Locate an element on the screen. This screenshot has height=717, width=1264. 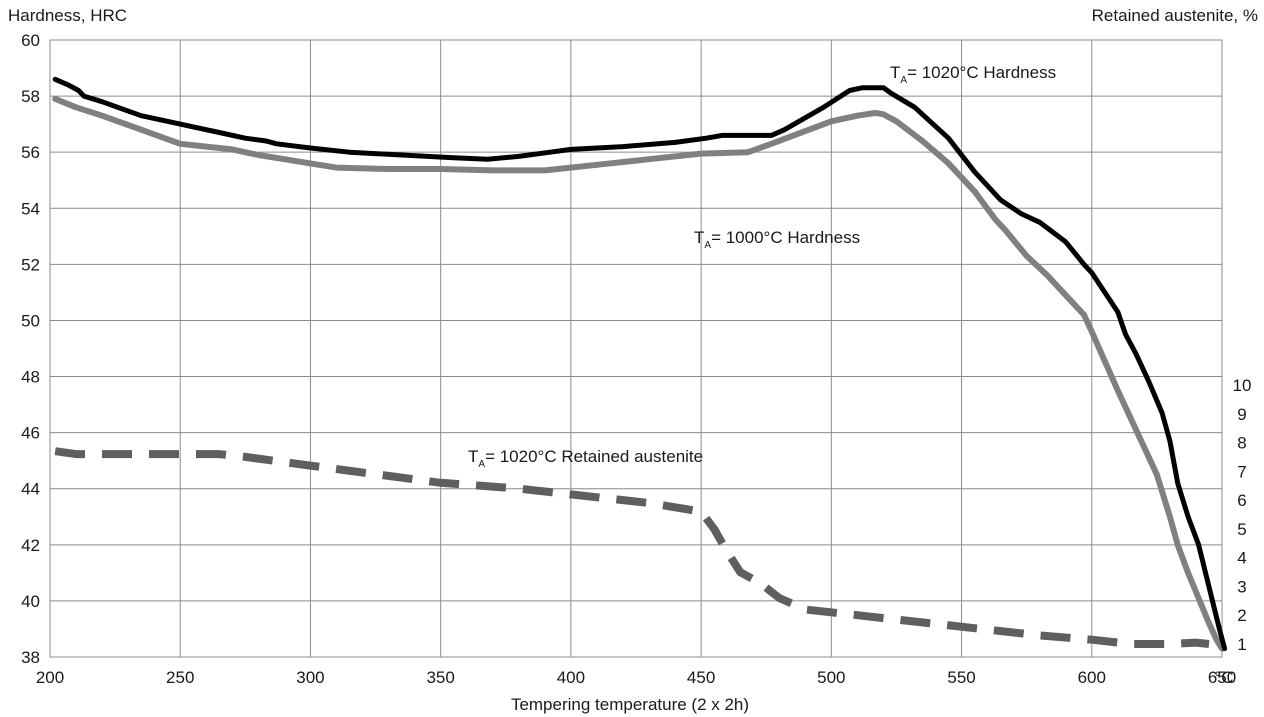
series-label-1000-hardness: TA= 1000°C Hardness is located at coordinates (777, 239).